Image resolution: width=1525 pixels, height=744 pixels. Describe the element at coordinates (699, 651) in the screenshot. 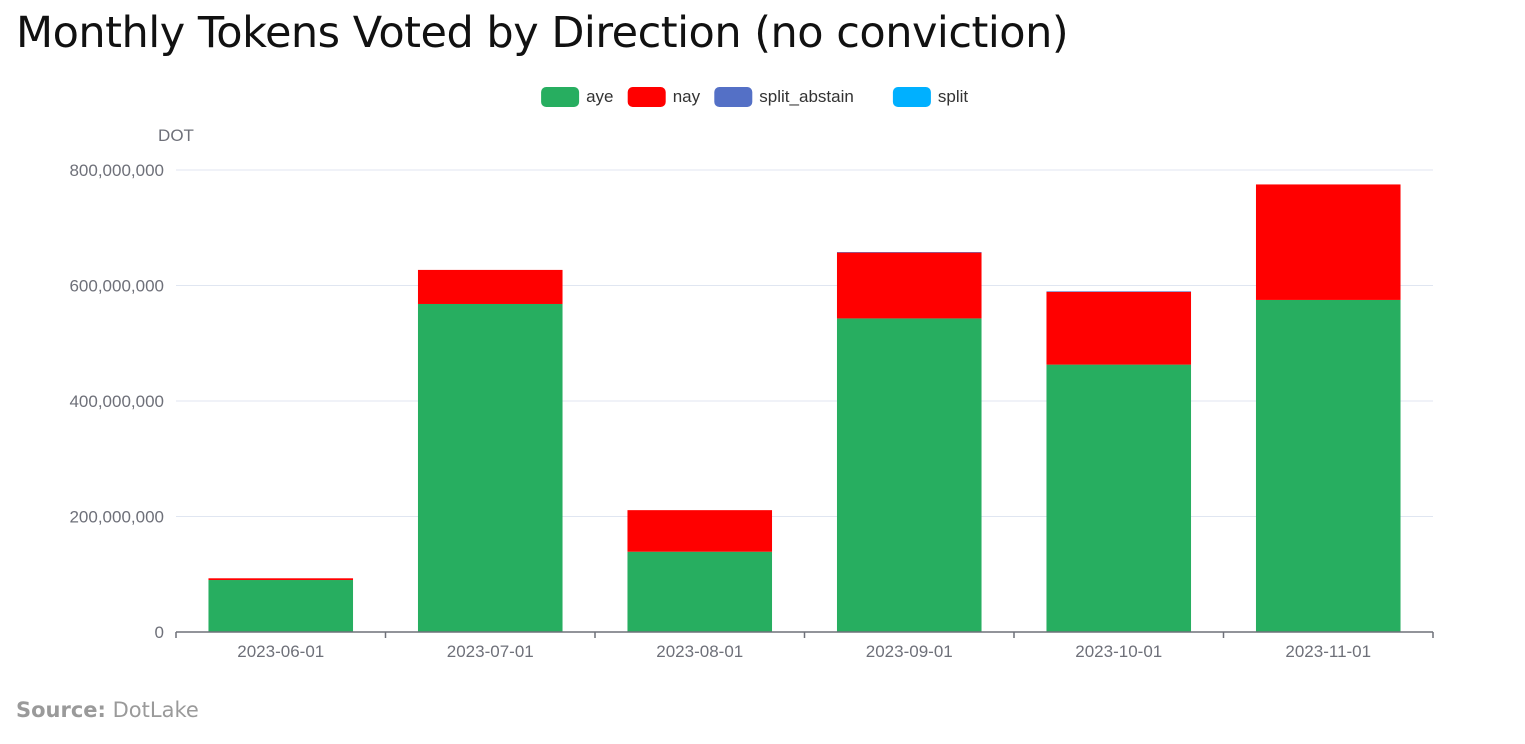

I see `x-tick-label: 2023-08-01` at that location.